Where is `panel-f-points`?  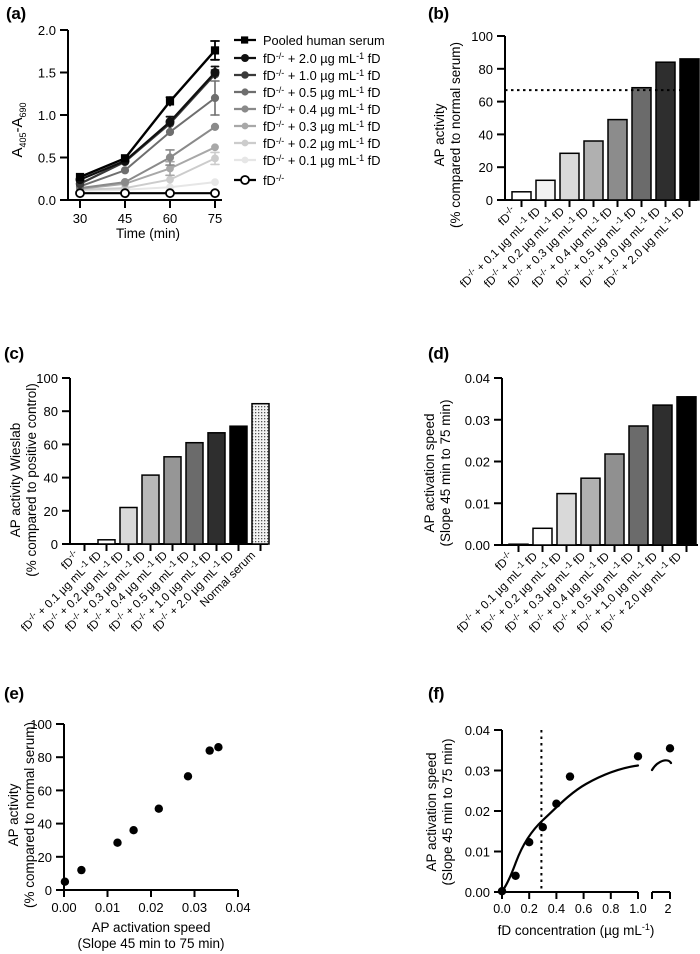
panel-f-points is located at coordinates (586, 820).